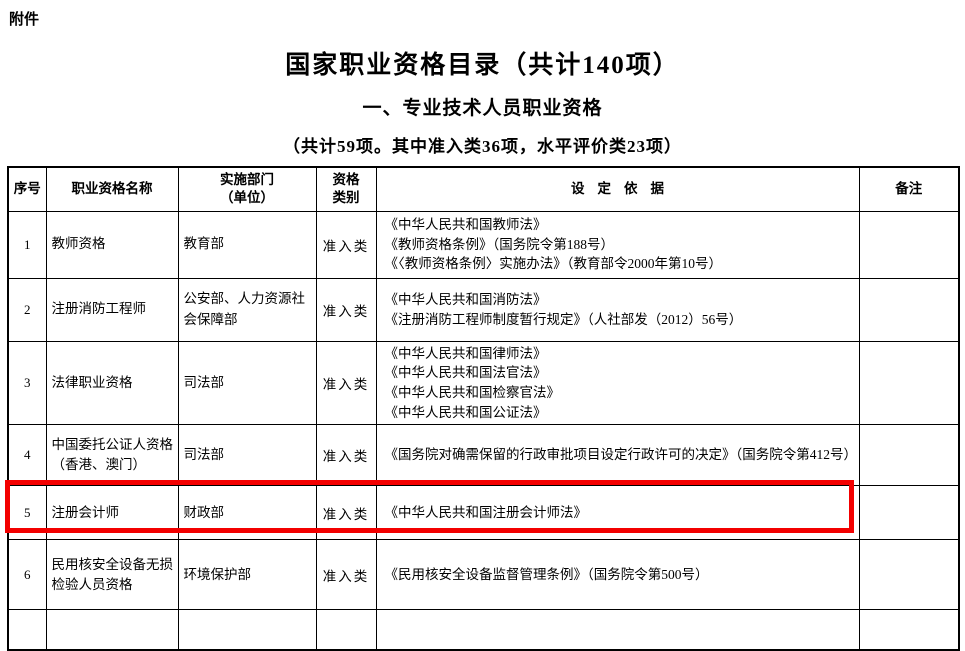  I want to click on col-header-no: 序号, so click(27, 189).